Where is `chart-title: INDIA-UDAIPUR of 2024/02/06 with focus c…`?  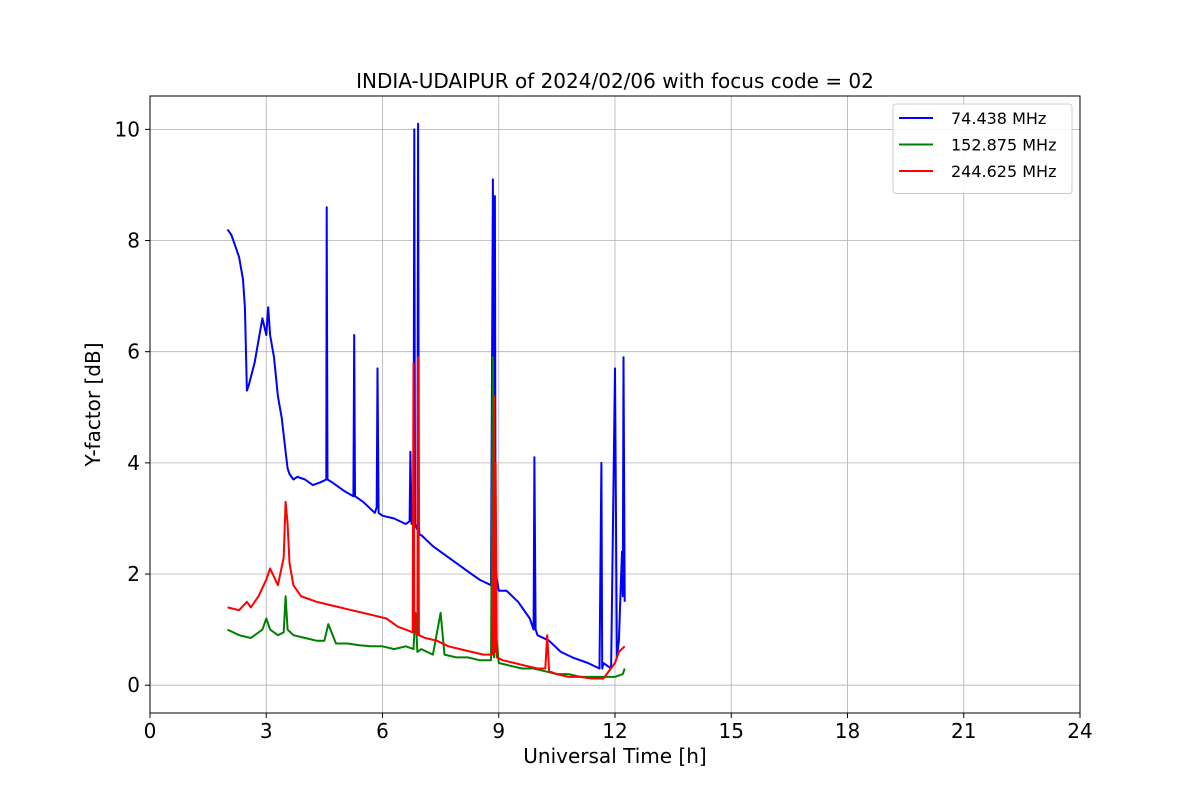 chart-title: INDIA-UDAIPUR of 2024/02/06 with focus c… is located at coordinates (615, 81).